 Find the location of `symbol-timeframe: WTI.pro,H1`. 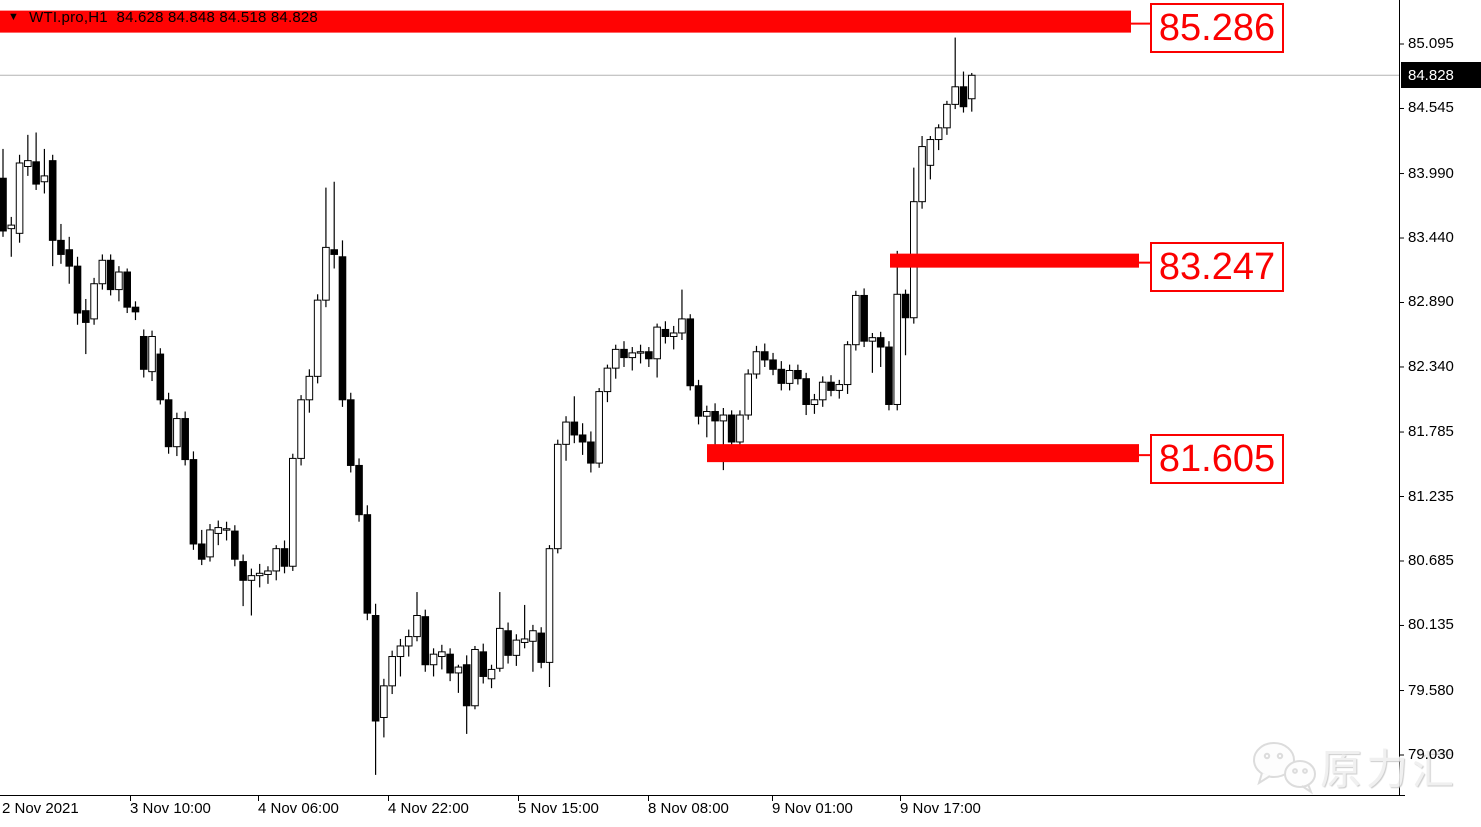

symbol-timeframe: WTI.pro,H1 is located at coordinates (68, 17).